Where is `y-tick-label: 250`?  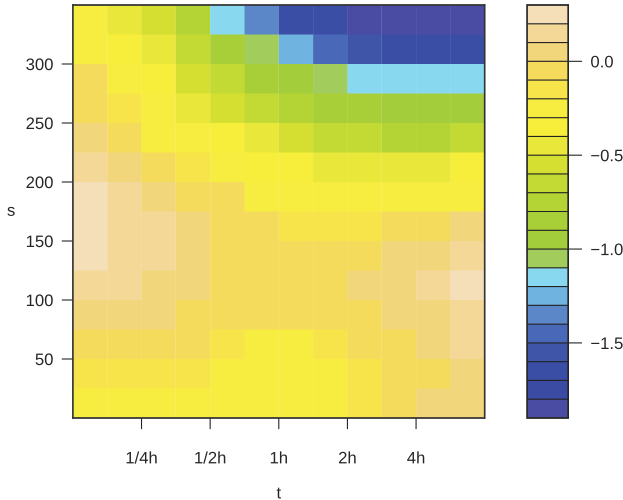
y-tick-label: 250 is located at coordinates (39, 123).